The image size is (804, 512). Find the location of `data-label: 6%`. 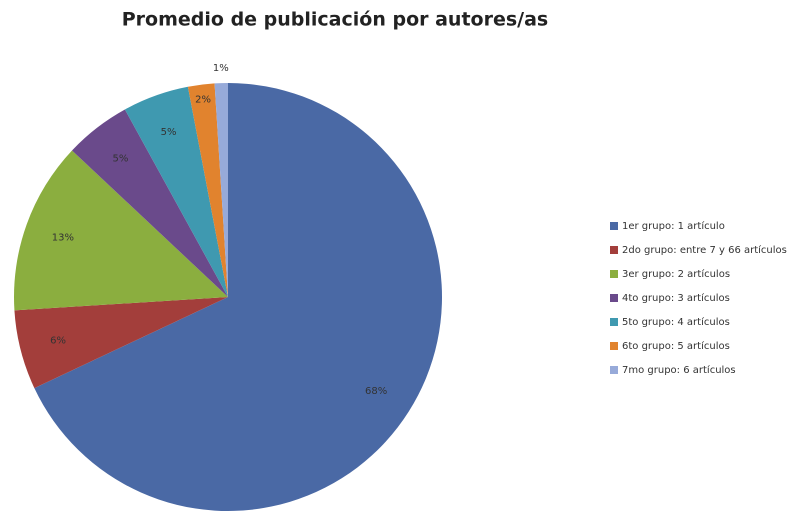

data-label: 6% is located at coordinates (58, 341).